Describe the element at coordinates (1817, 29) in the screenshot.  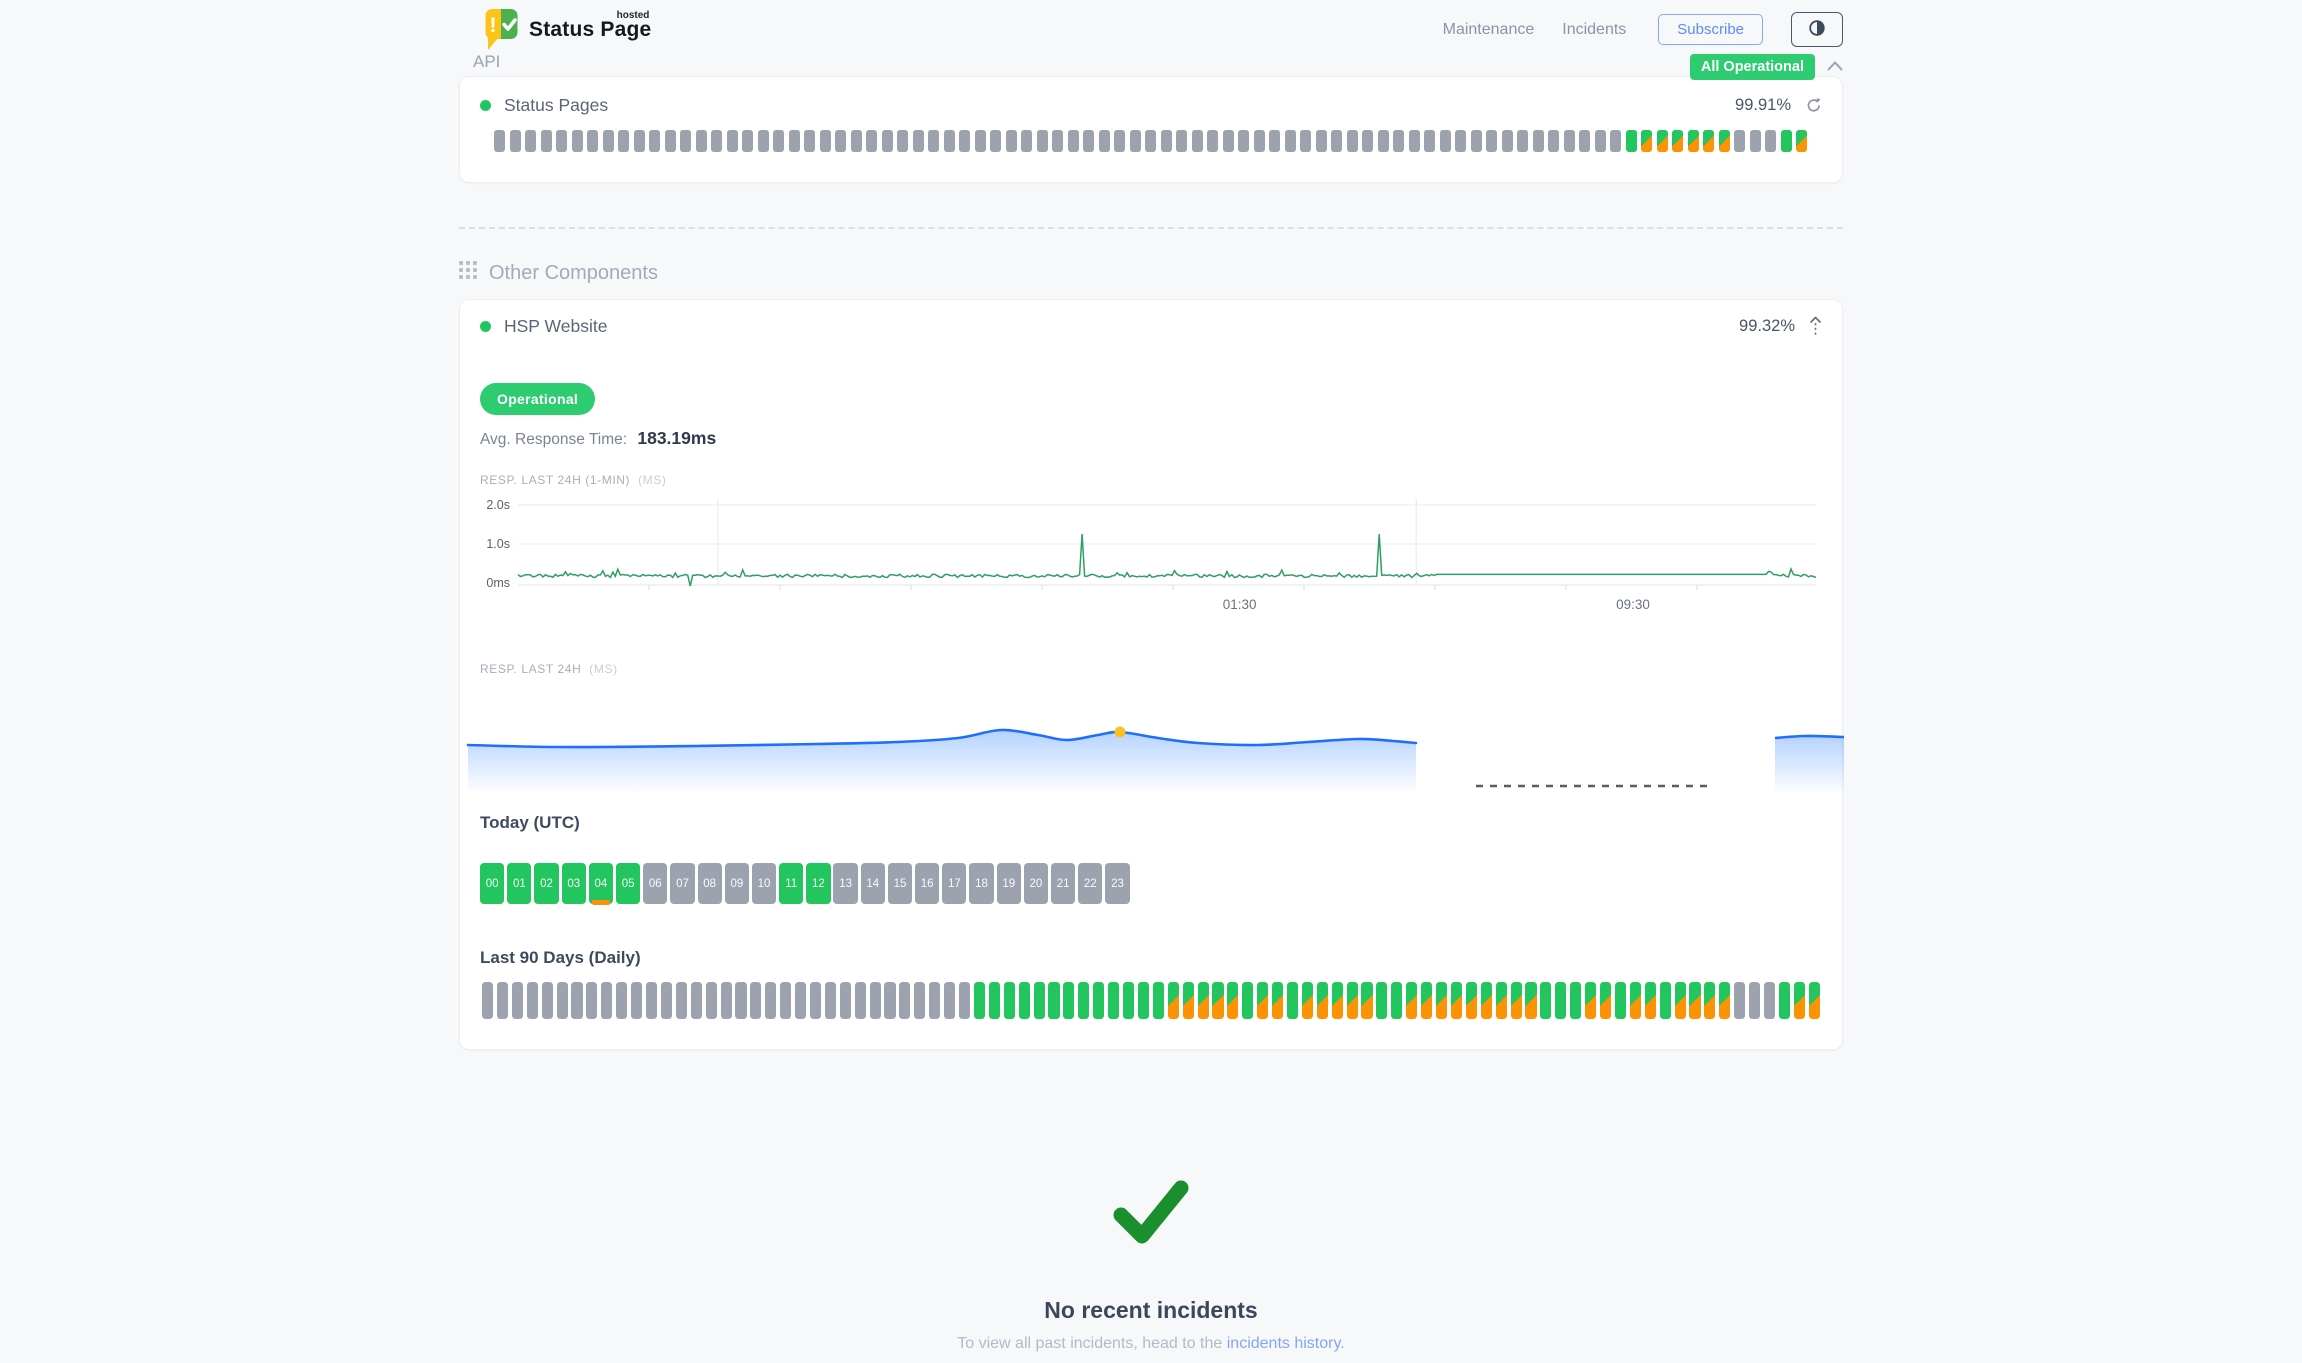
I see `theme-toggle-button` at that location.